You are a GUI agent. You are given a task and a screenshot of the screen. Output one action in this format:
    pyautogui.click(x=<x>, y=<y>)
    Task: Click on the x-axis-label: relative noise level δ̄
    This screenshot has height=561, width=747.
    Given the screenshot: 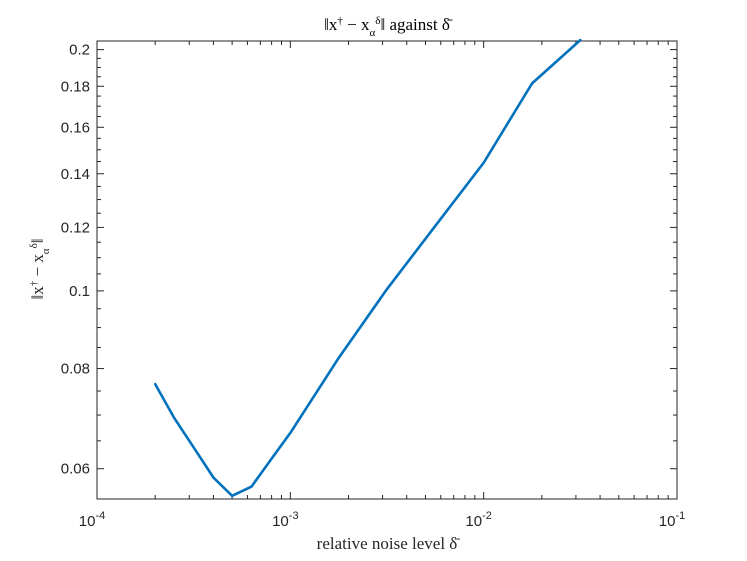 What is the action you would take?
    pyautogui.click(x=389, y=543)
    